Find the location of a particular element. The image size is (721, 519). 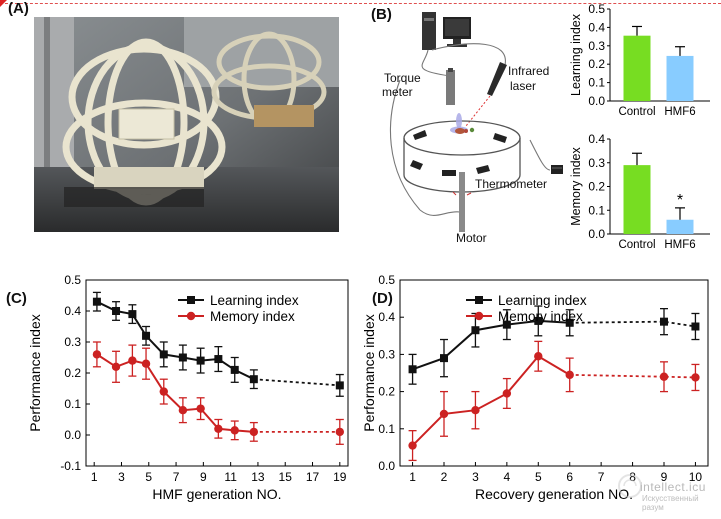

x-tick-label: 13 is located at coordinates (258, 477).